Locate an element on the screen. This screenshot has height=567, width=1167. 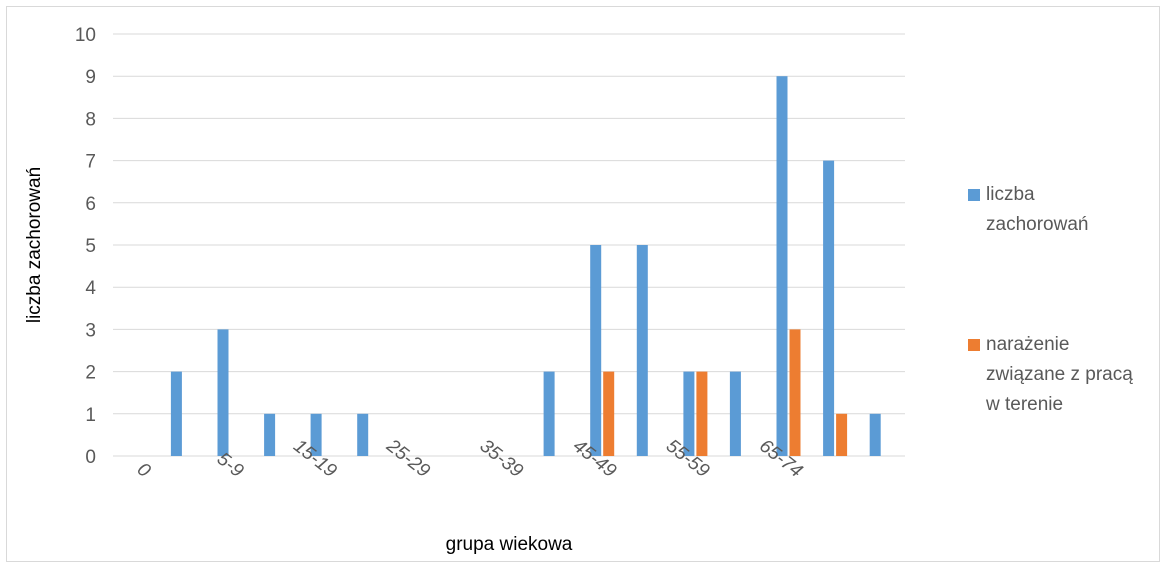
y-tick-label: 9 is located at coordinates (90, 77).